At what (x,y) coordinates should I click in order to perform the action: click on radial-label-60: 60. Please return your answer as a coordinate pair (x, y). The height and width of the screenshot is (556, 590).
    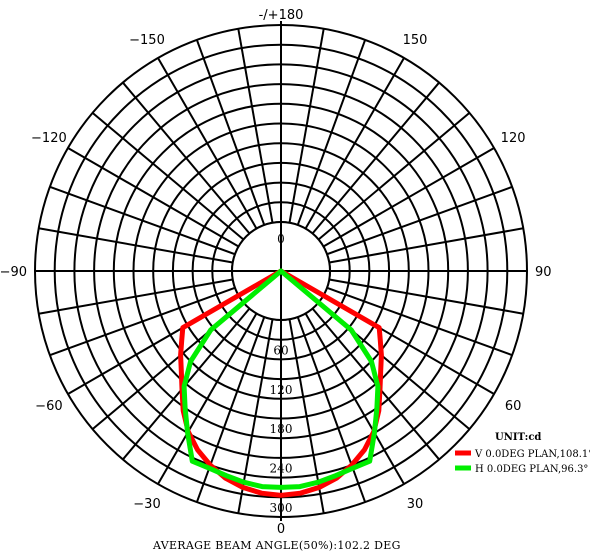
    Looking at the image, I should click on (280, 350).